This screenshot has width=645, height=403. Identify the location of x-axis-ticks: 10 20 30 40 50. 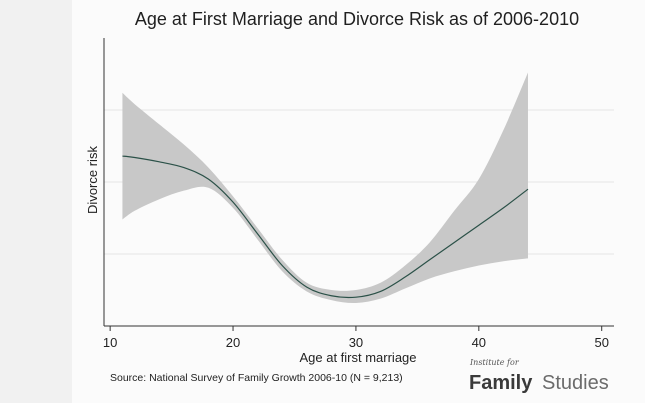
(356, 338).